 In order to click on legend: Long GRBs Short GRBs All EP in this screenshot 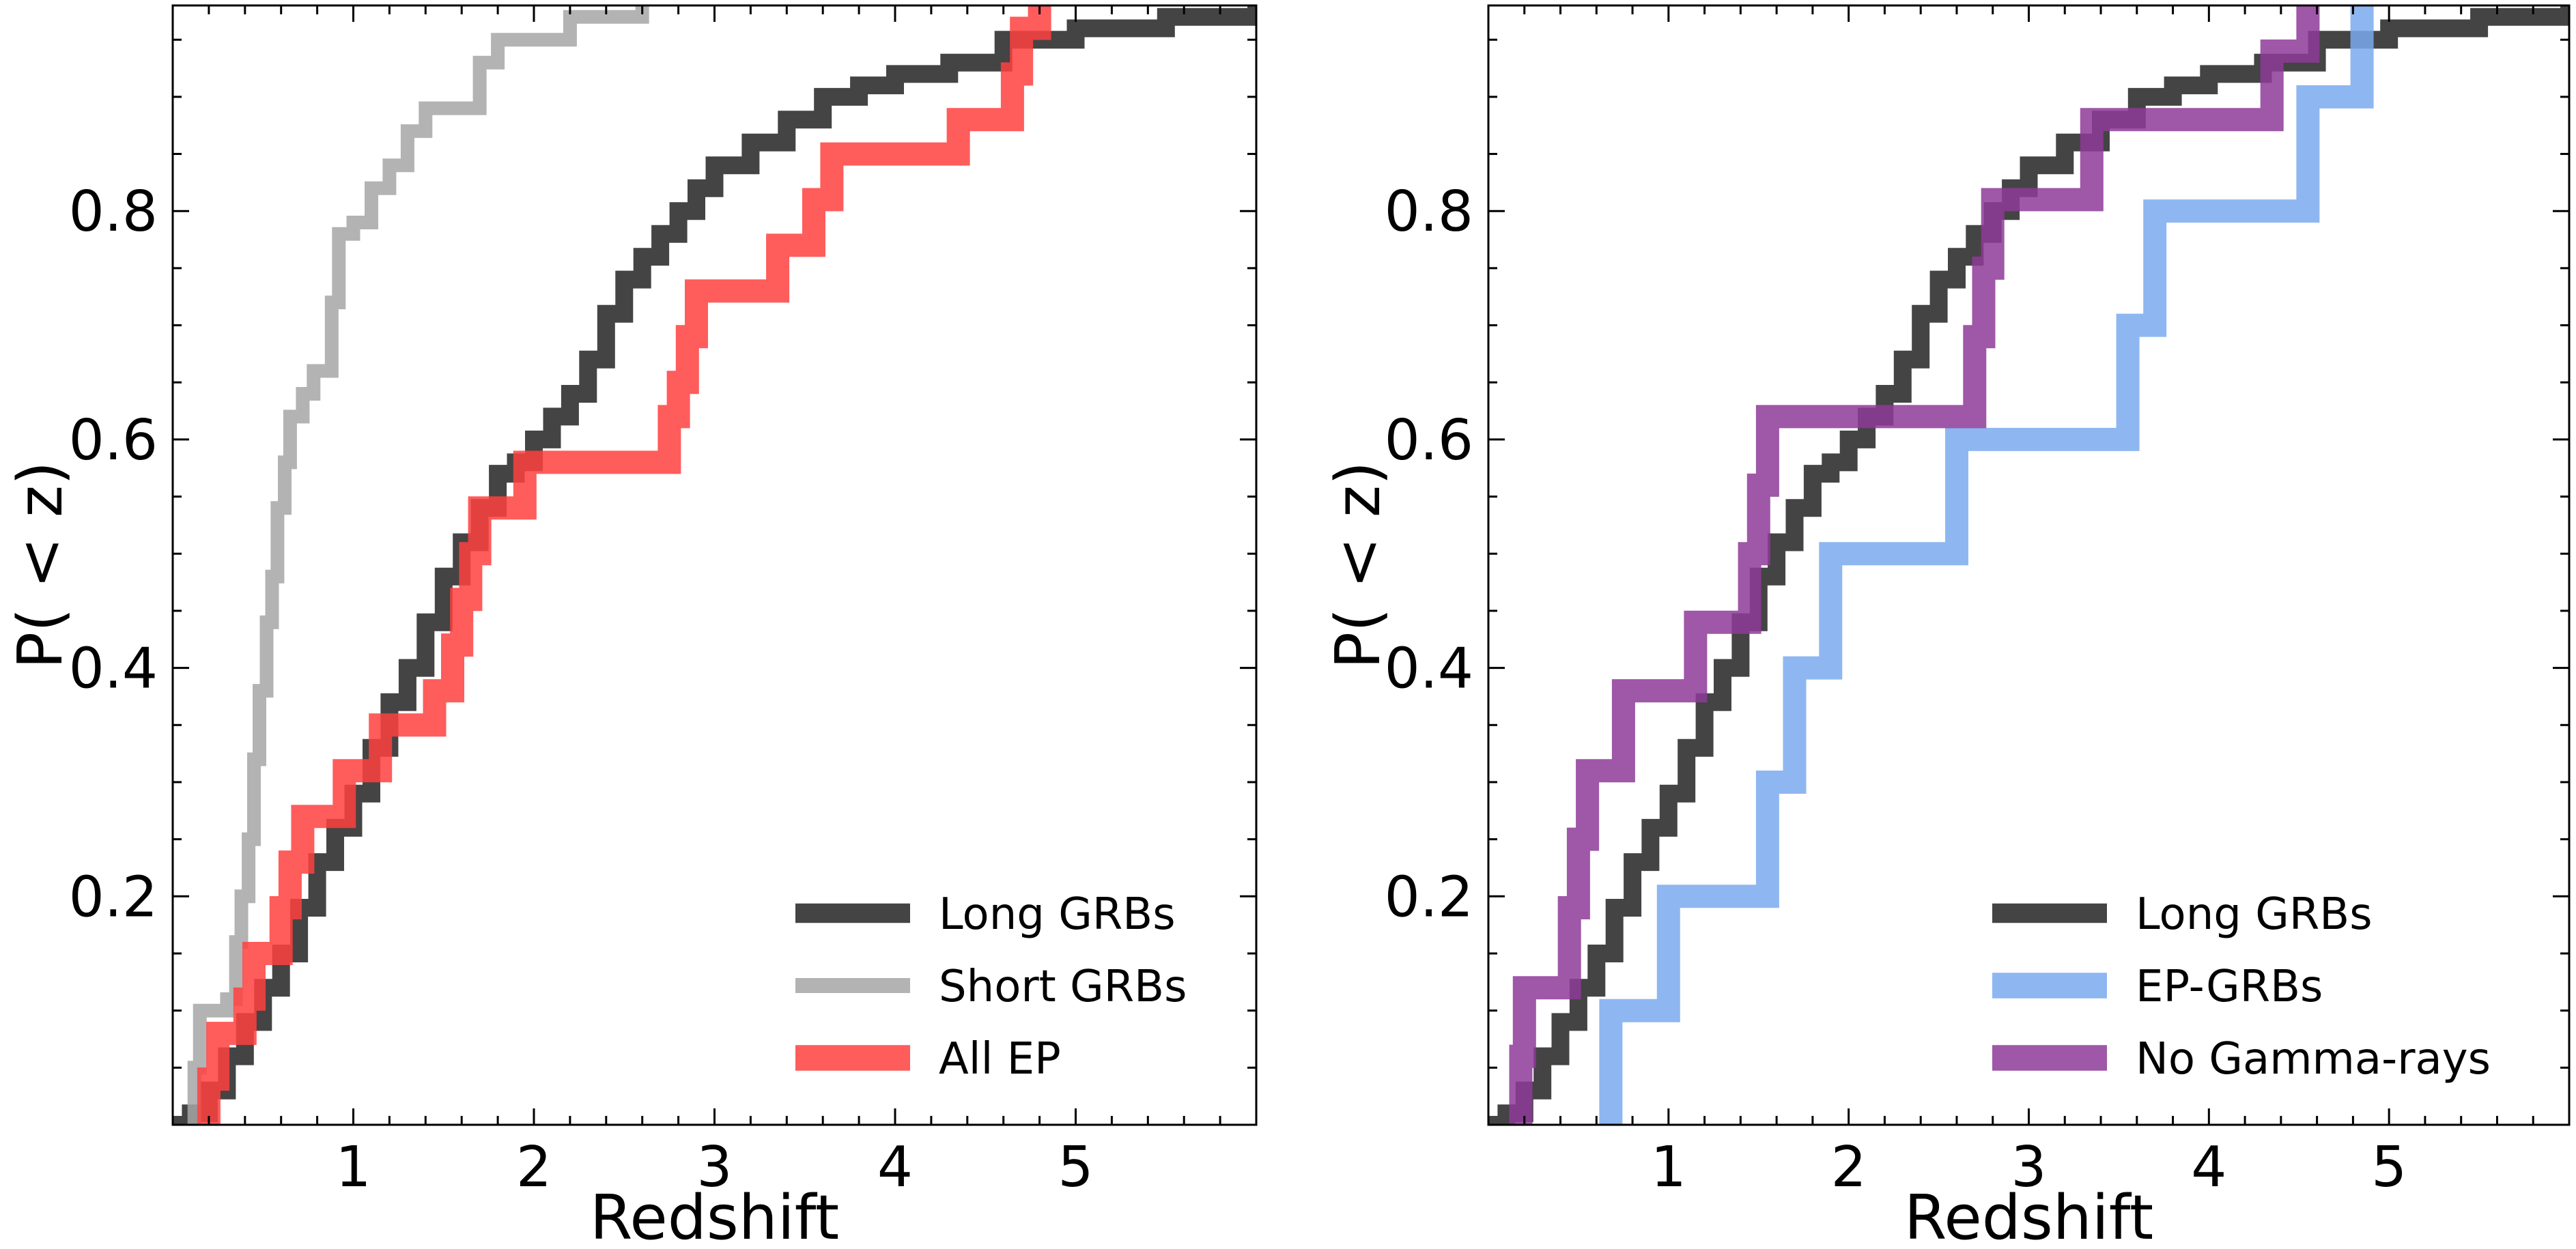, I will do `click(991, 987)`.